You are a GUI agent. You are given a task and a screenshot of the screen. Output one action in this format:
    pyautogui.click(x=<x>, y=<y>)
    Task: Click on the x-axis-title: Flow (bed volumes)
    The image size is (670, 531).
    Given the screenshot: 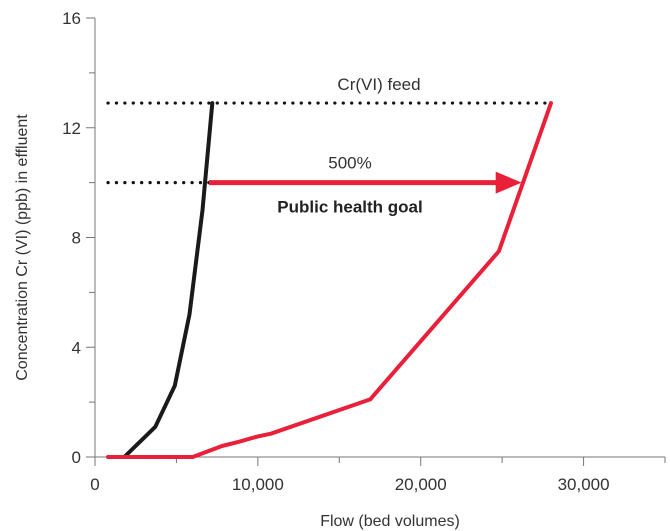 What is the action you would take?
    pyautogui.click(x=390, y=521)
    